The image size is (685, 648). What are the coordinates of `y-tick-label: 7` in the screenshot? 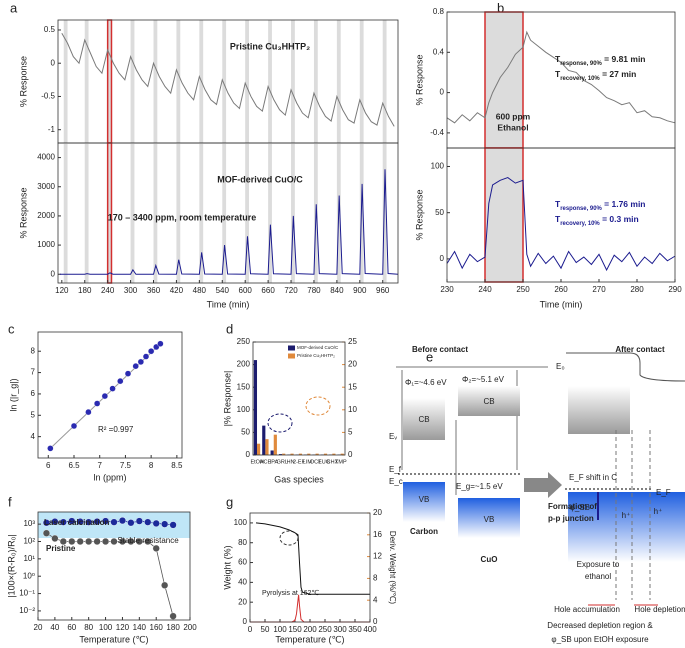 It's located at (33, 372).